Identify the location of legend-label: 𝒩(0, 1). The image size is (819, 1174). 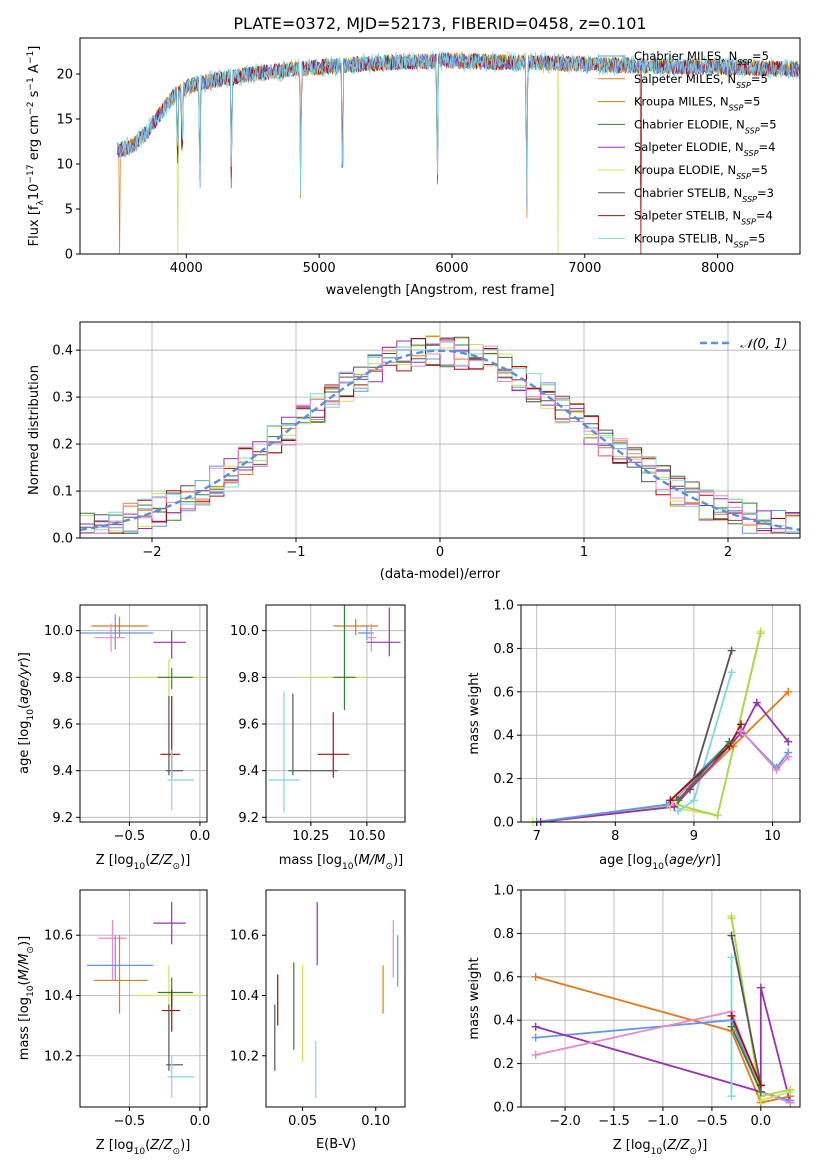
(763, 344).